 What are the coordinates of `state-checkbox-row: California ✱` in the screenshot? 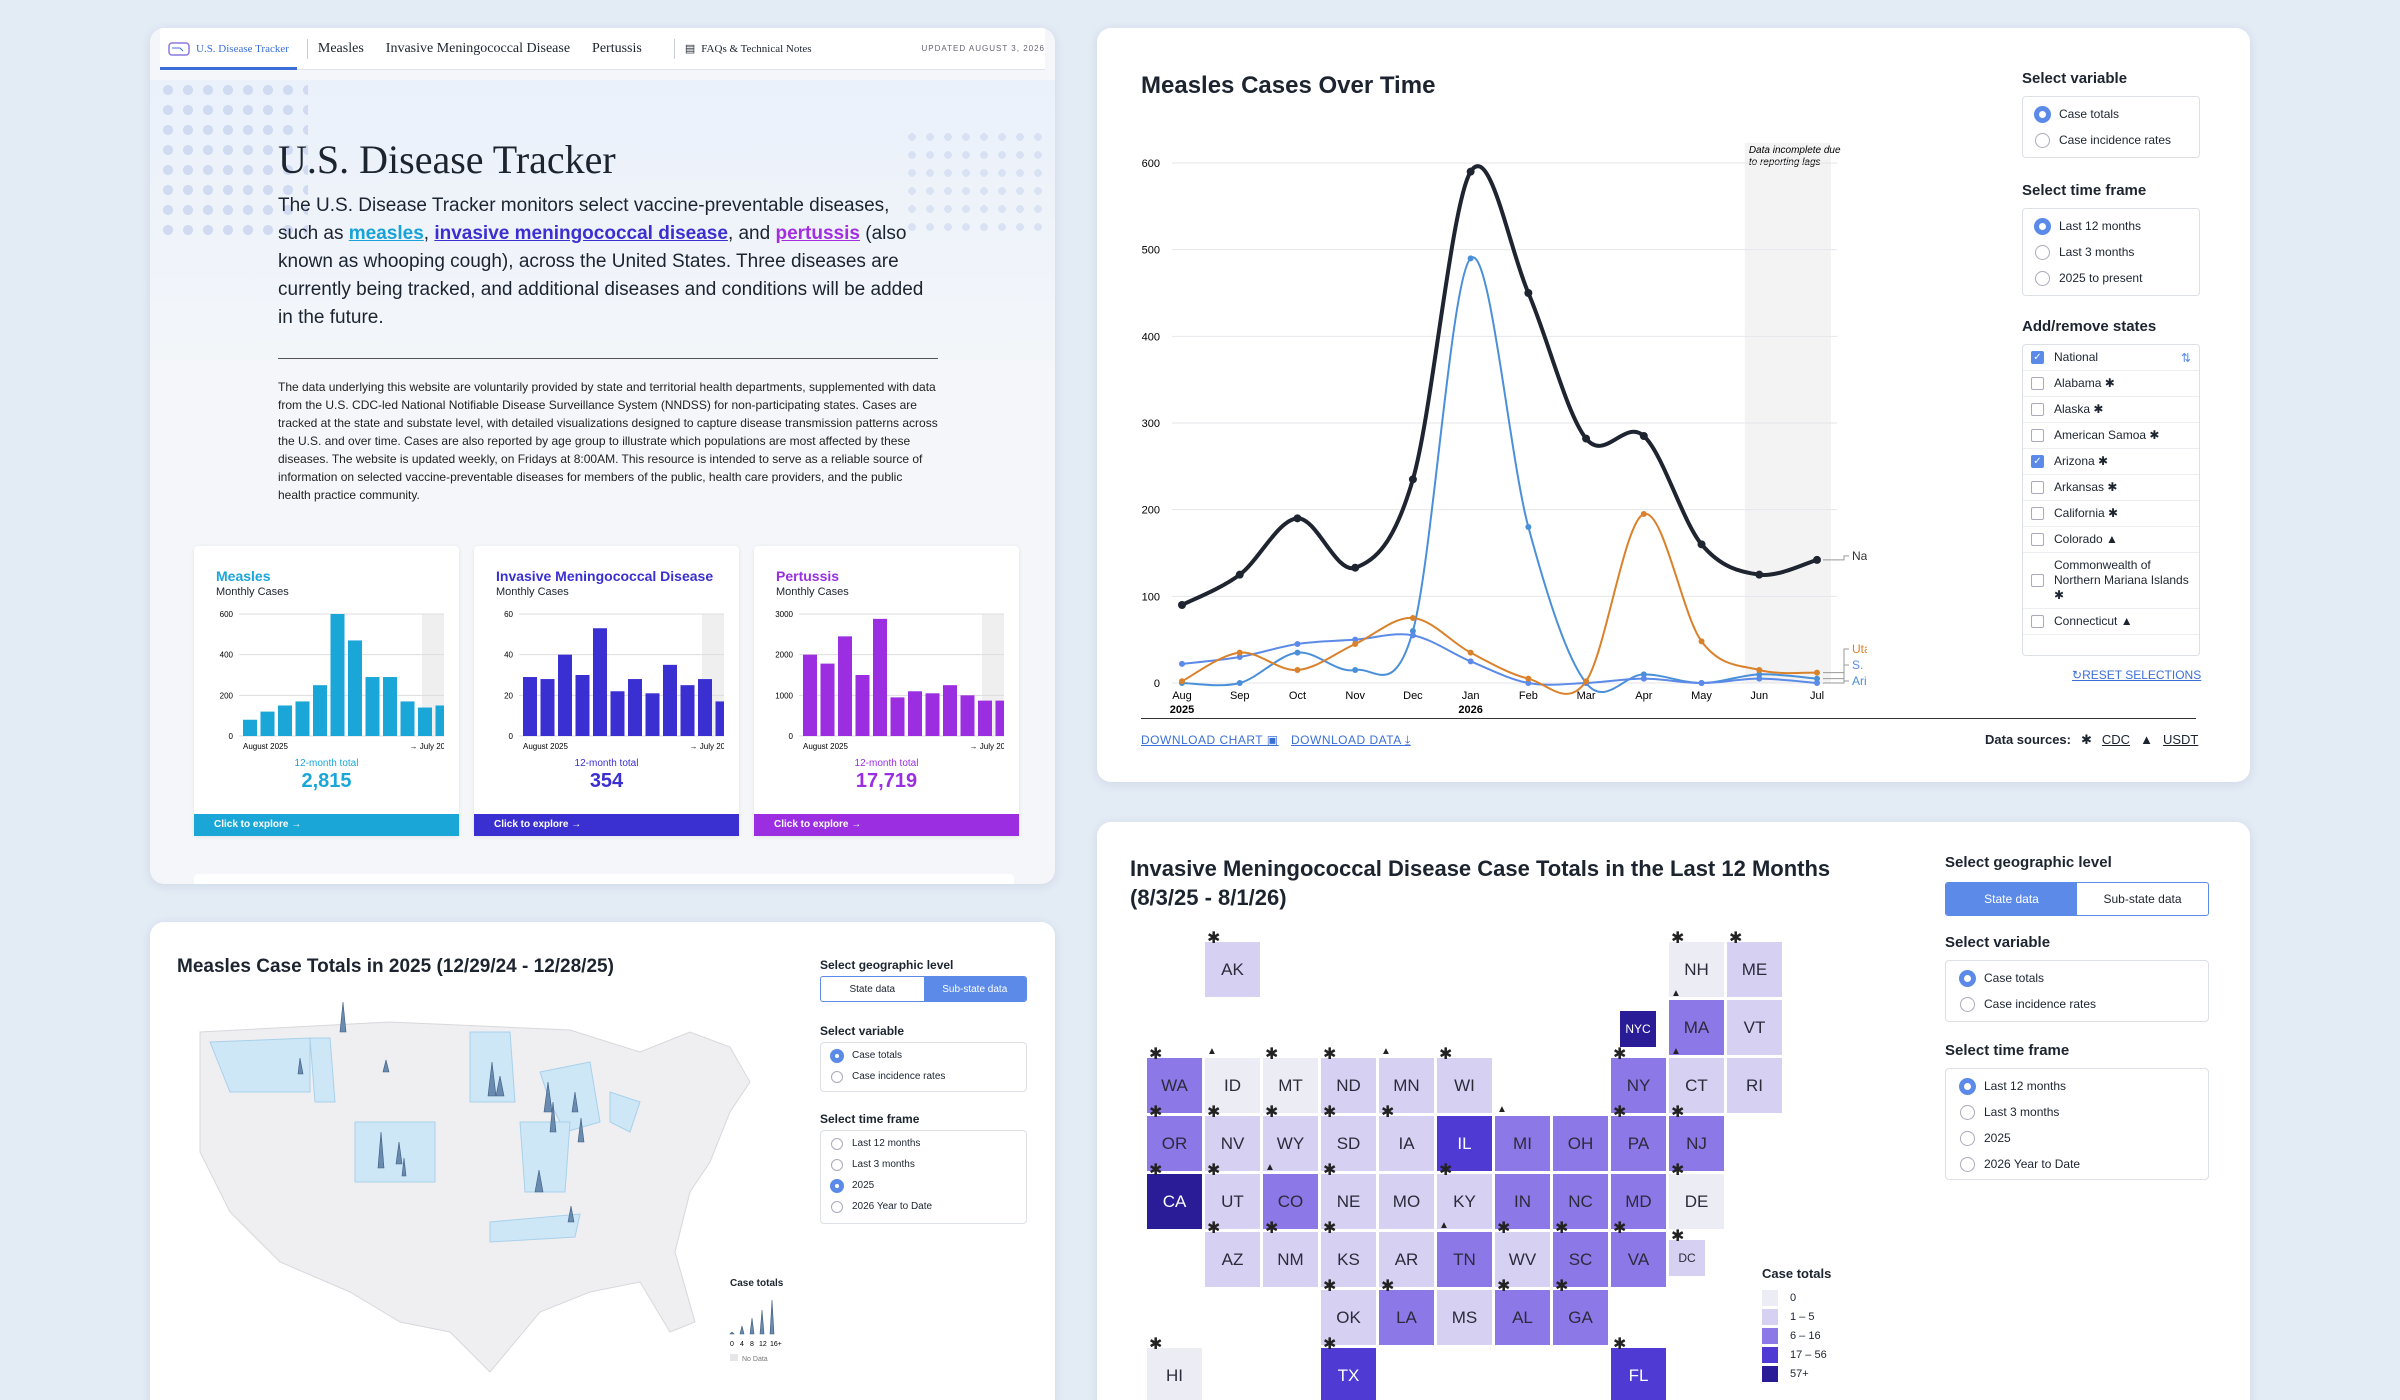 It's located at (2111, 514).